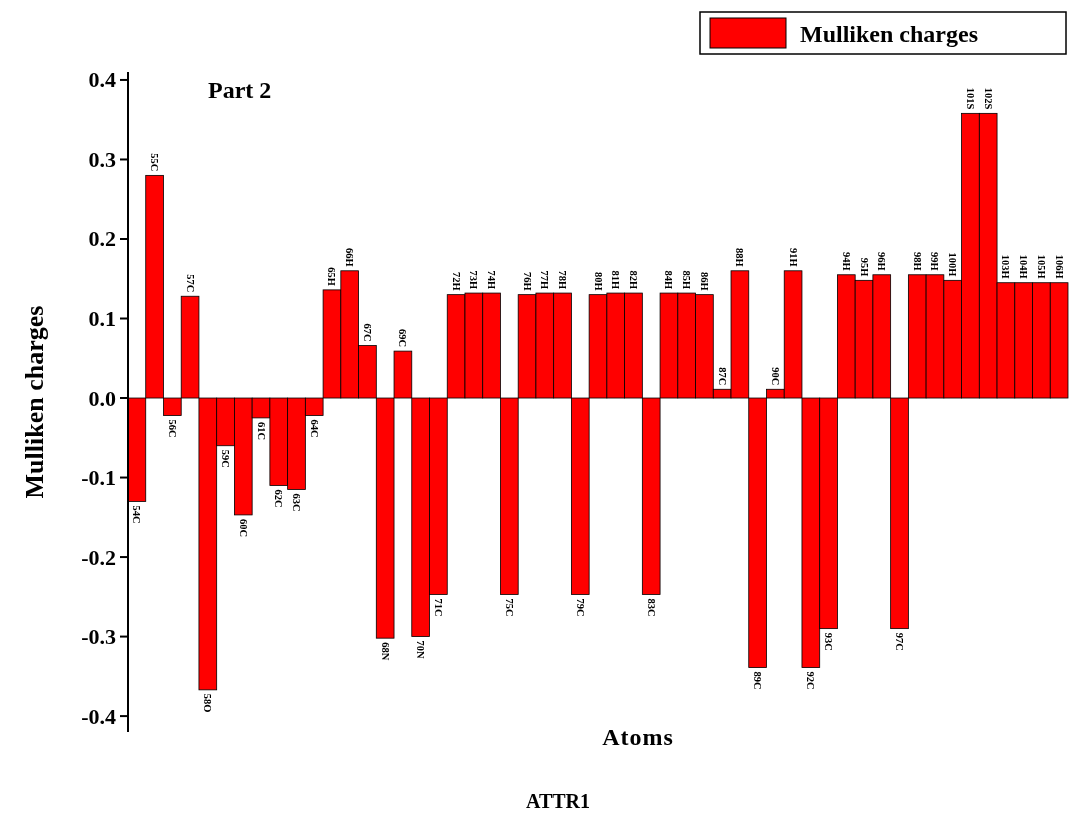  Describe the element at coordinates (545, 280) in the screenshot. I see `x-tick-label: 77H` at that location.